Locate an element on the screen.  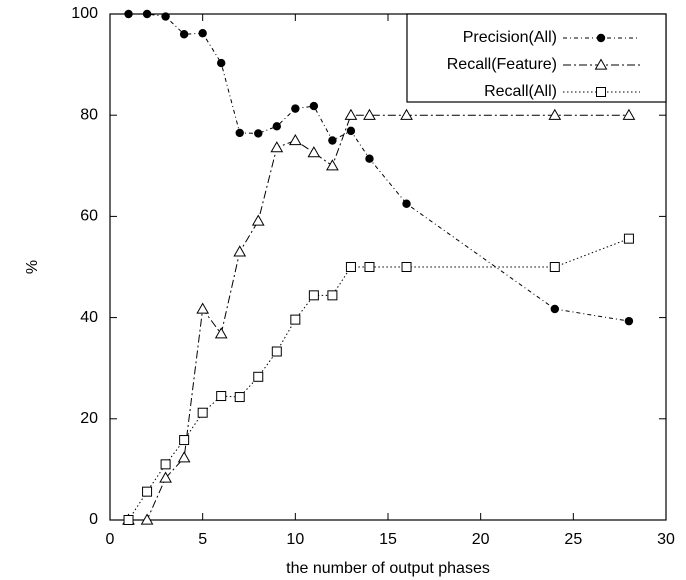
legend-item: Precision(All) is located at coordinates (551, 37).